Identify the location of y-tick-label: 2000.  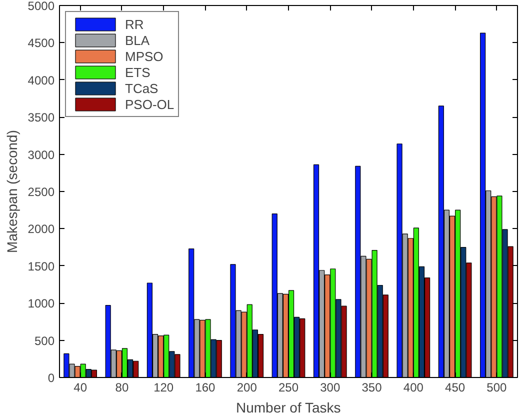
(41, 229).